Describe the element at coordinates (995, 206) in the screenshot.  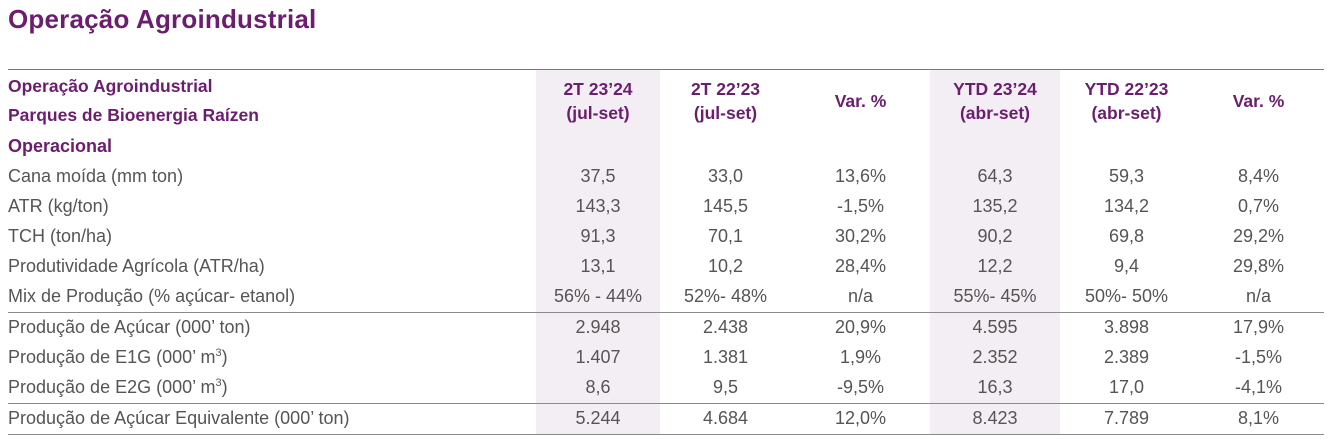
I see `table-cell: 135,2` at that location.